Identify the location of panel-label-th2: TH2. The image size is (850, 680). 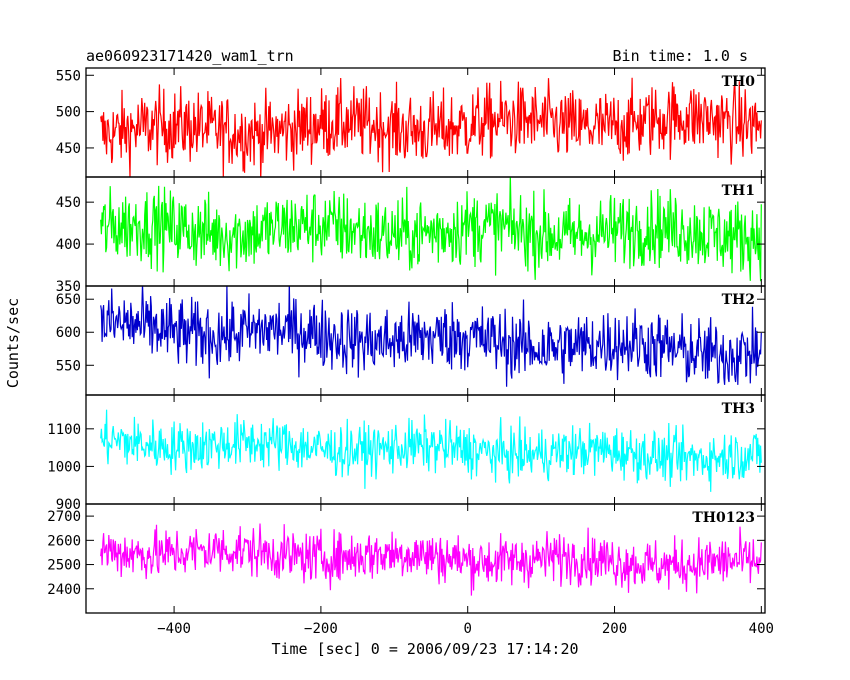
(738, 300).